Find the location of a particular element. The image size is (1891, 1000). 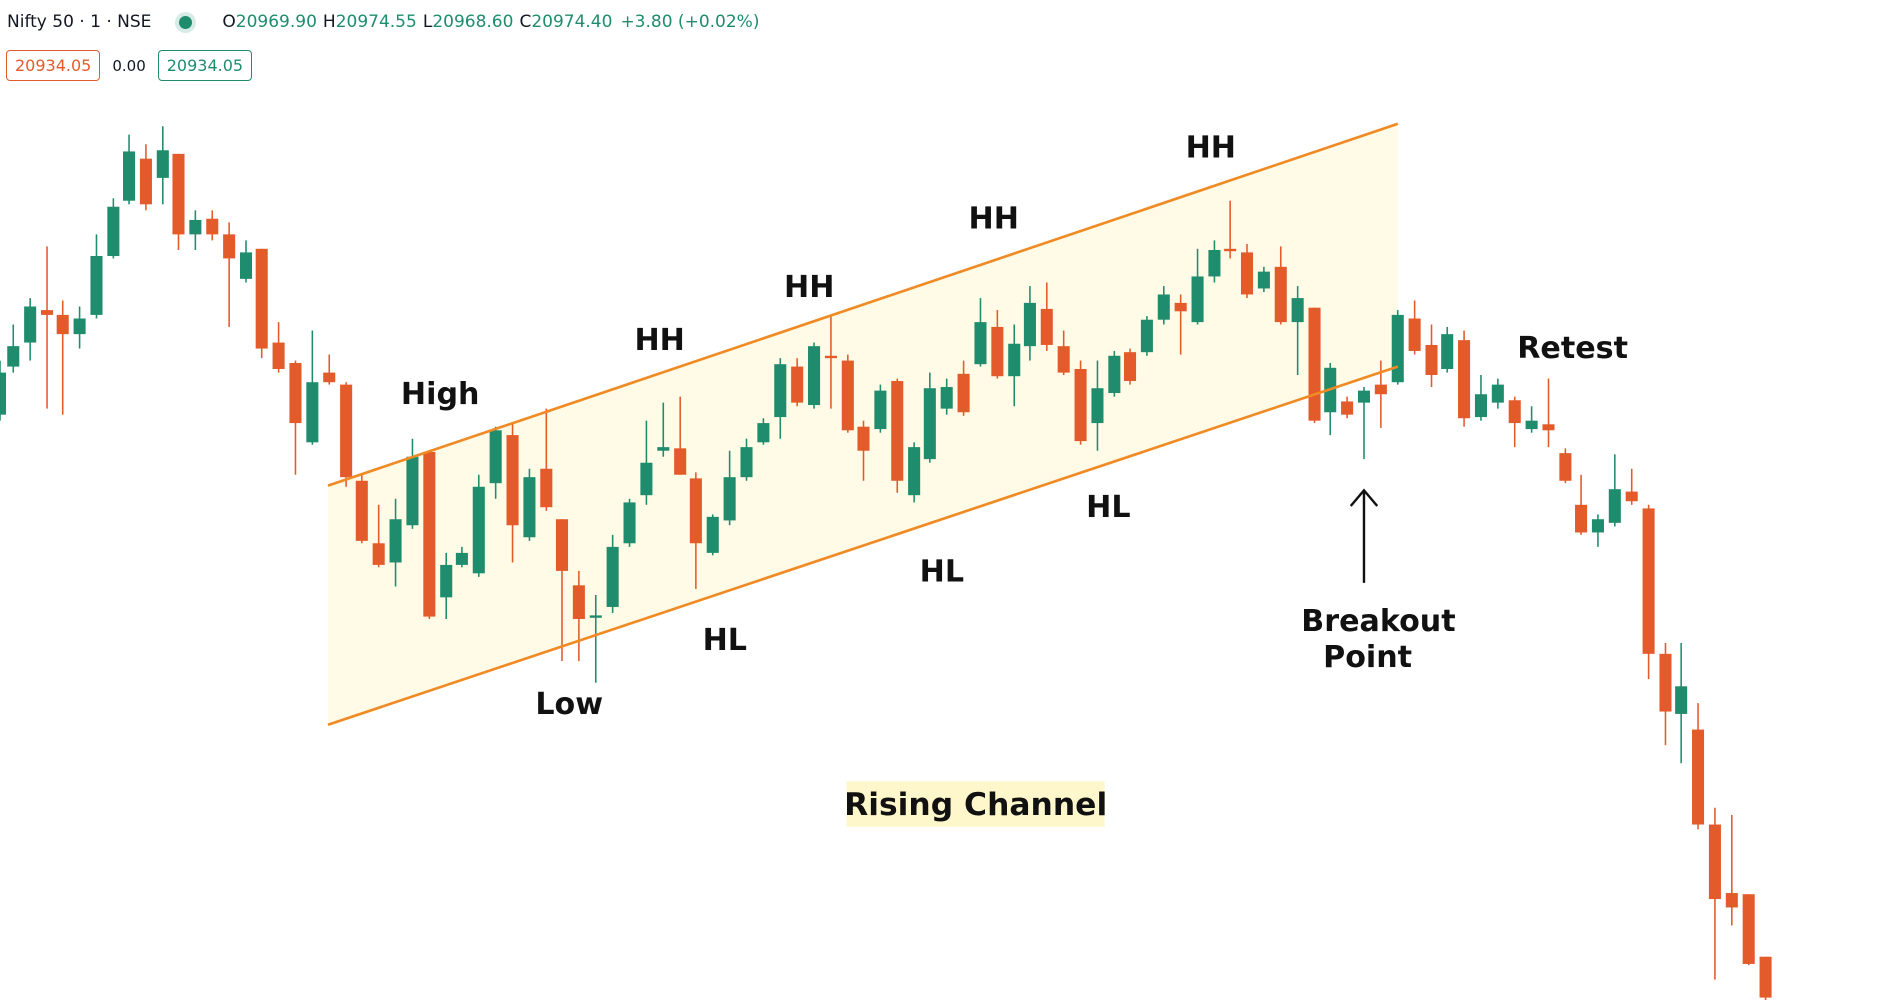

spread: 0.00 is located at coordinates (129, 65).